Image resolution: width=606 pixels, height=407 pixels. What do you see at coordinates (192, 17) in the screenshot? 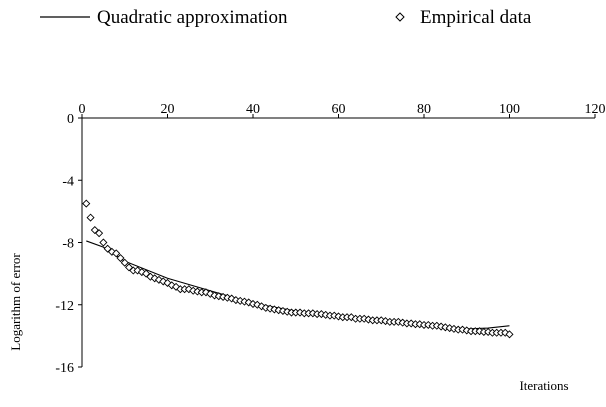
I see `legend-label-quadratic: Quadratic approximation` at bounding box center [192, 17].